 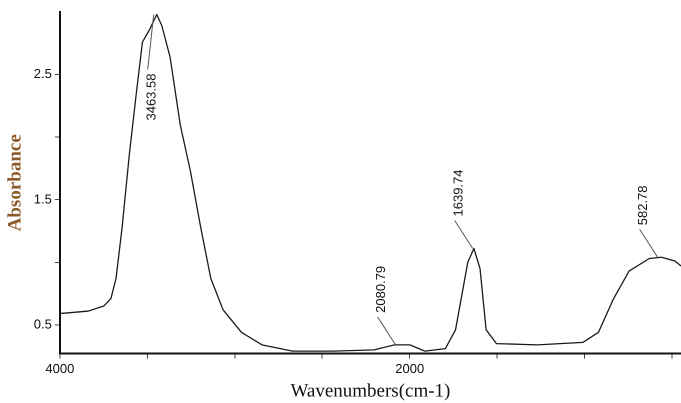 What do you see at coordinates (59, 368) in the screenshot?
I see `x-tick-label: 4000` at bounding box center [59, 368].